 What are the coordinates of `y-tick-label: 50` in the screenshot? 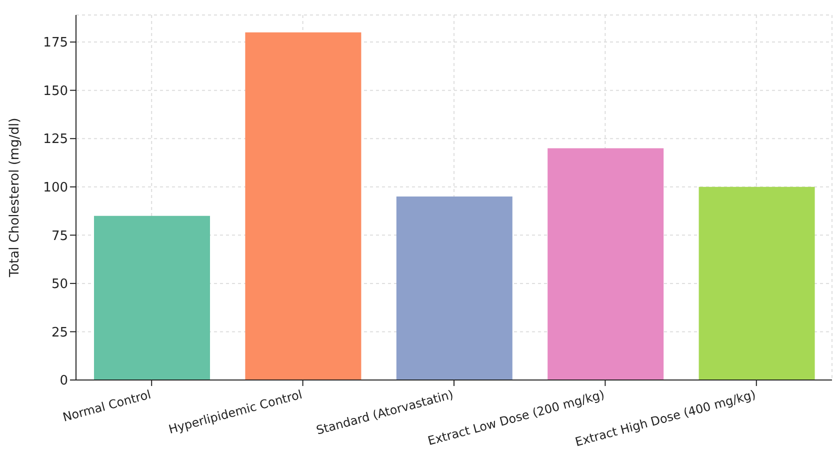 It's located at (59, 284).